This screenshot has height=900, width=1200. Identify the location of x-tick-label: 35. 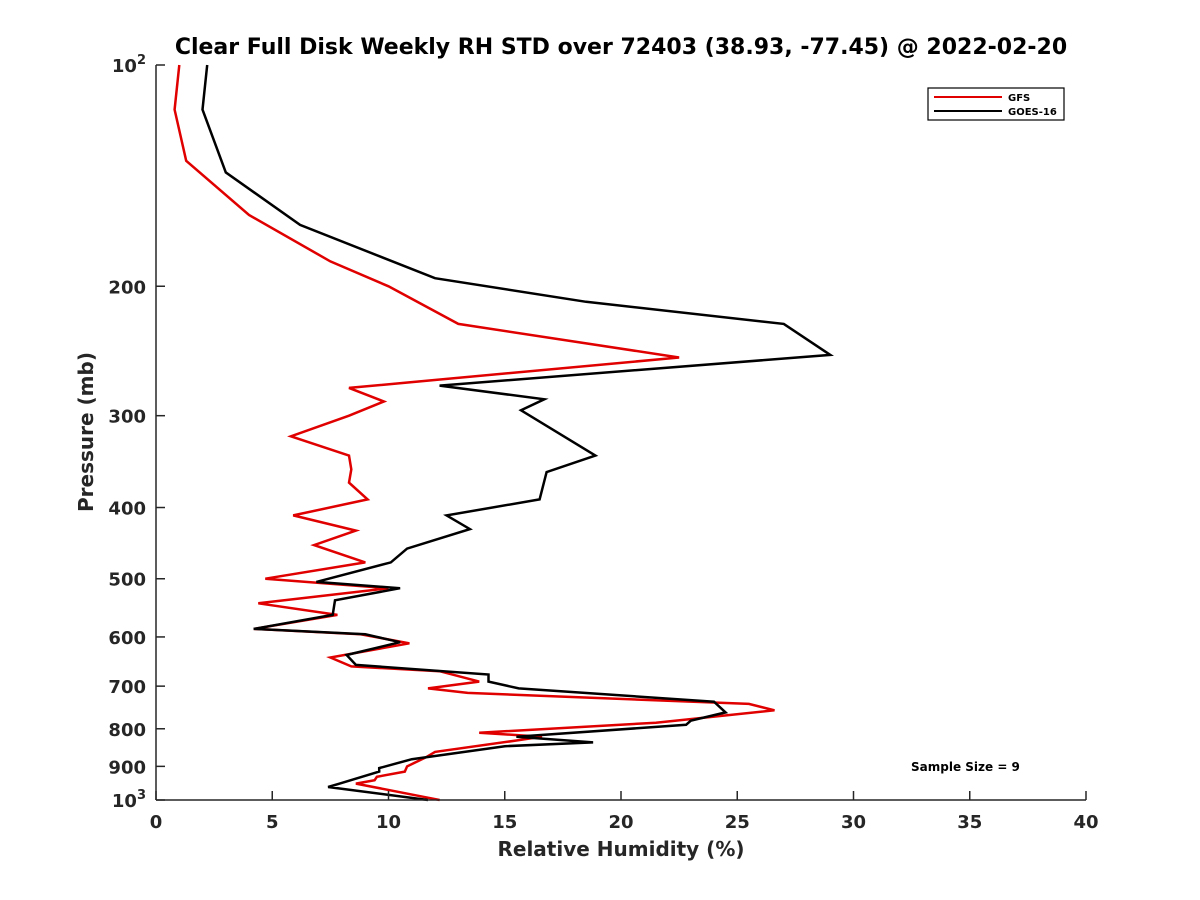
(969, 822).